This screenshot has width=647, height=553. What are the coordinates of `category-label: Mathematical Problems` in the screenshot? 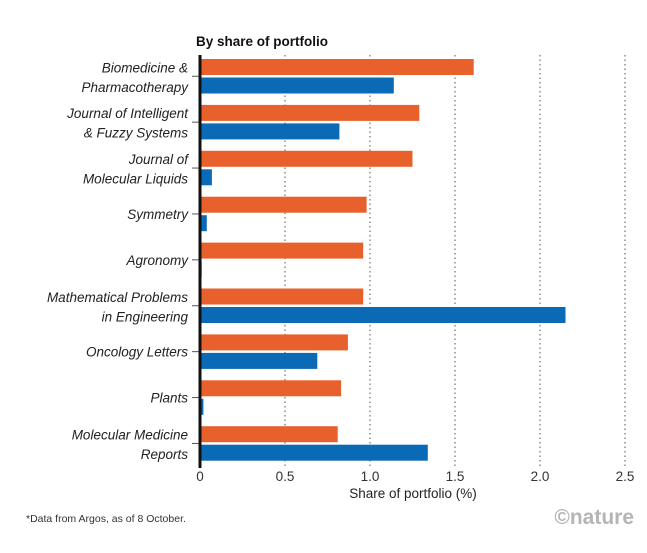 It's located at (117, 297).